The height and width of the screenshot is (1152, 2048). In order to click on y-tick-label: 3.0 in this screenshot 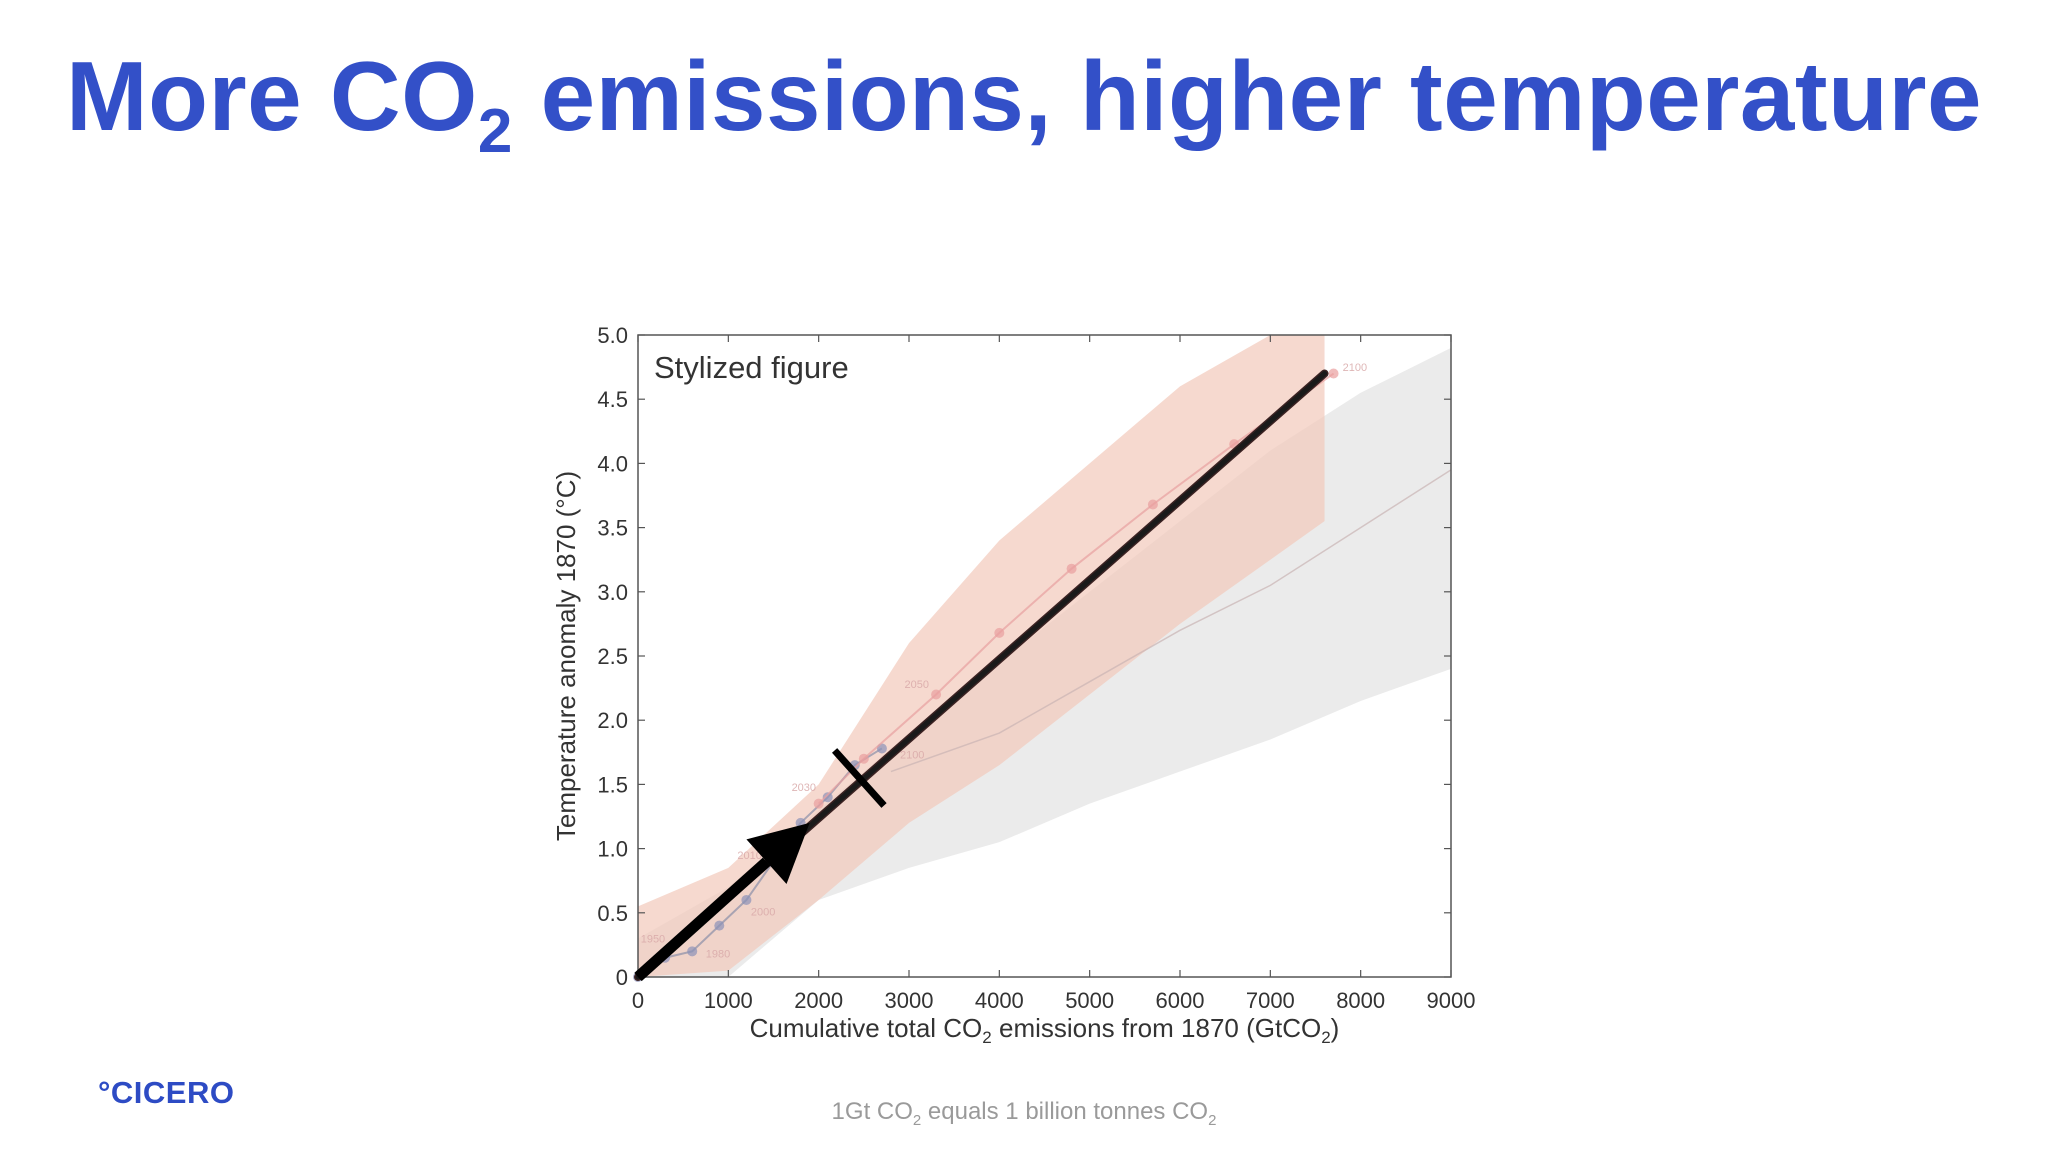, I will do `click(612, 592)`.